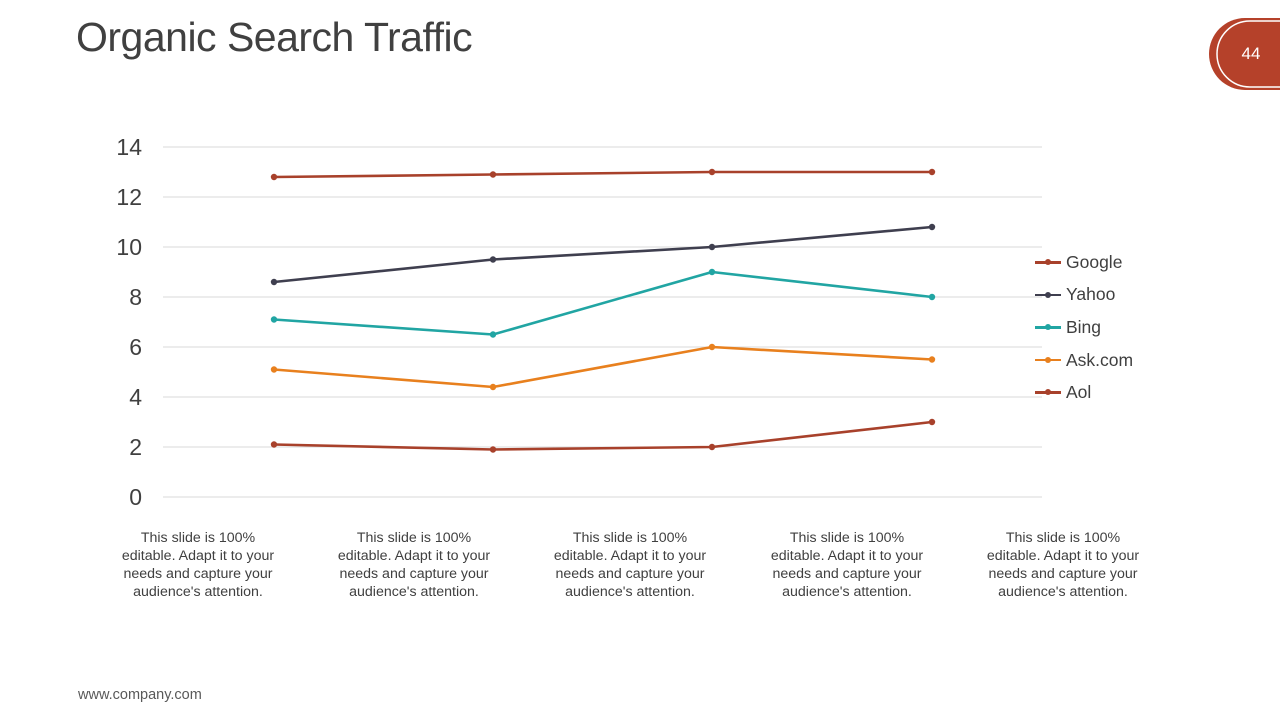  I want to click on legend-label: Bing, so click(1084, 326).